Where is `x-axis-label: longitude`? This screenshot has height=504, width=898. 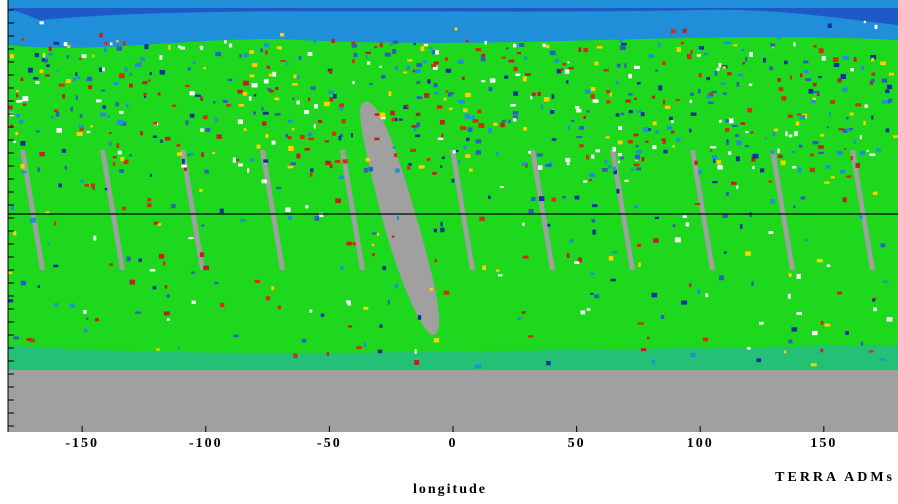
x-axis-label: longitude is located at coordinates (450, 489).